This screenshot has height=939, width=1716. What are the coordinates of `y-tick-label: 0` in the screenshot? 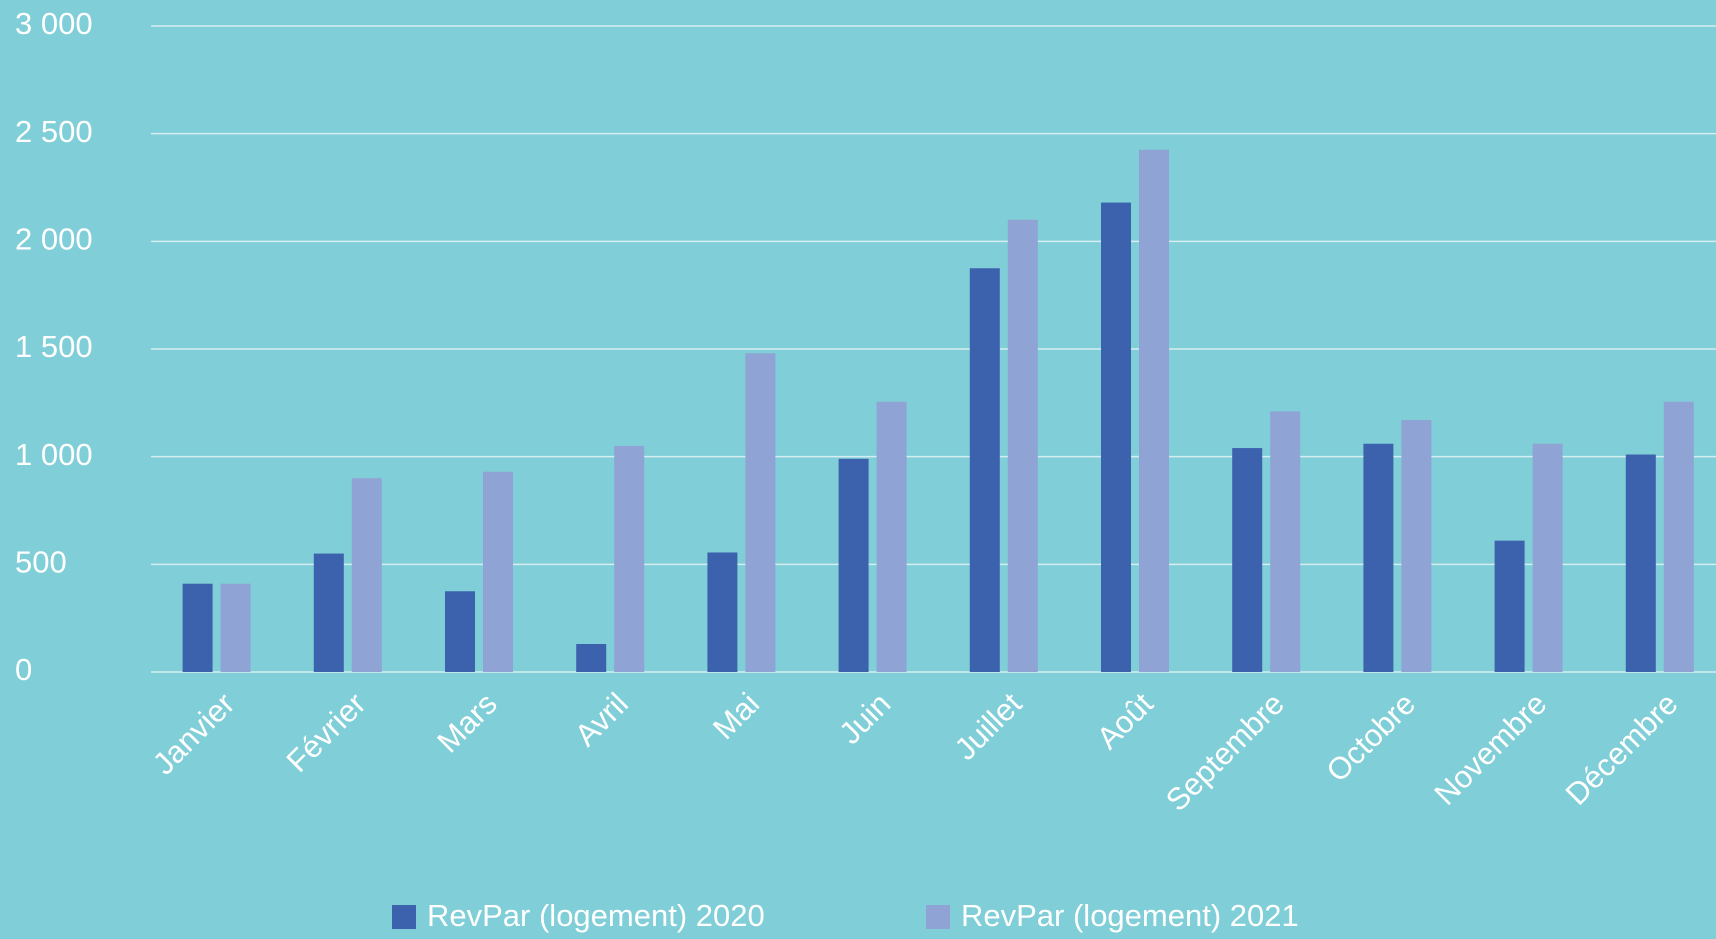 It's located at (23, 669).